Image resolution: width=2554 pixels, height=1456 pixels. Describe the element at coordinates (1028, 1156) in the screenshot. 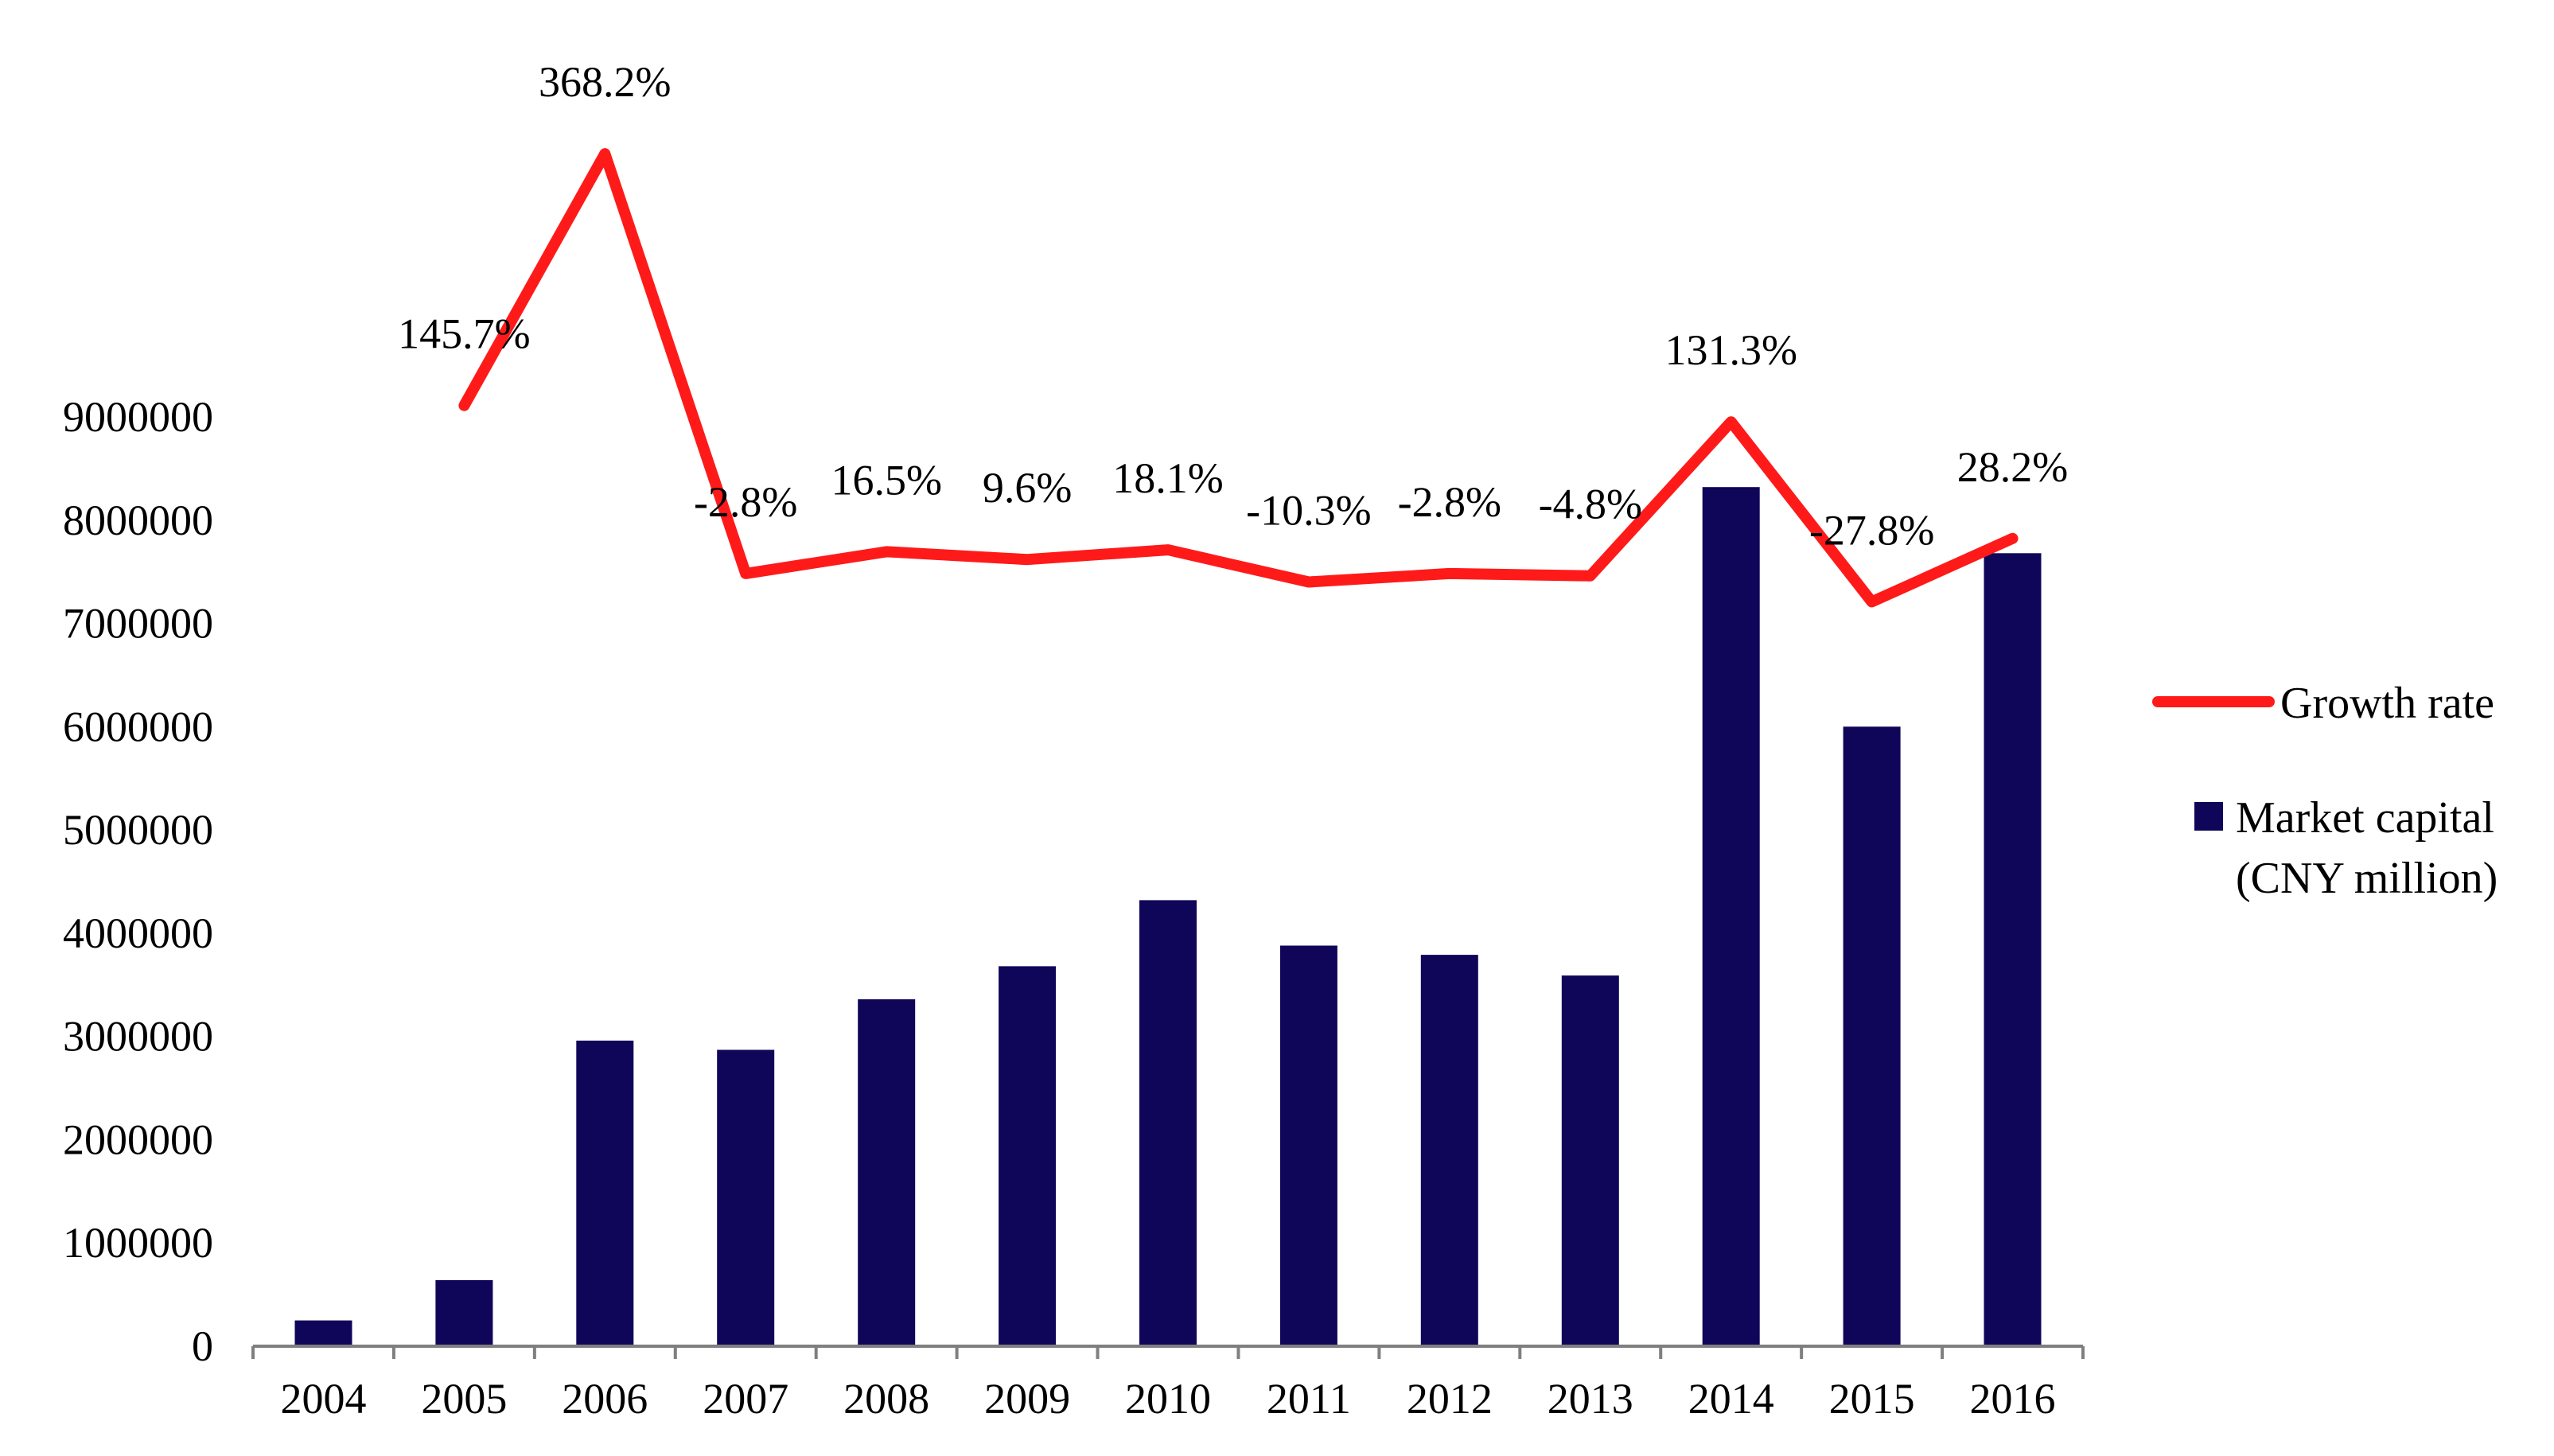

I see `bar-2009` at that location.